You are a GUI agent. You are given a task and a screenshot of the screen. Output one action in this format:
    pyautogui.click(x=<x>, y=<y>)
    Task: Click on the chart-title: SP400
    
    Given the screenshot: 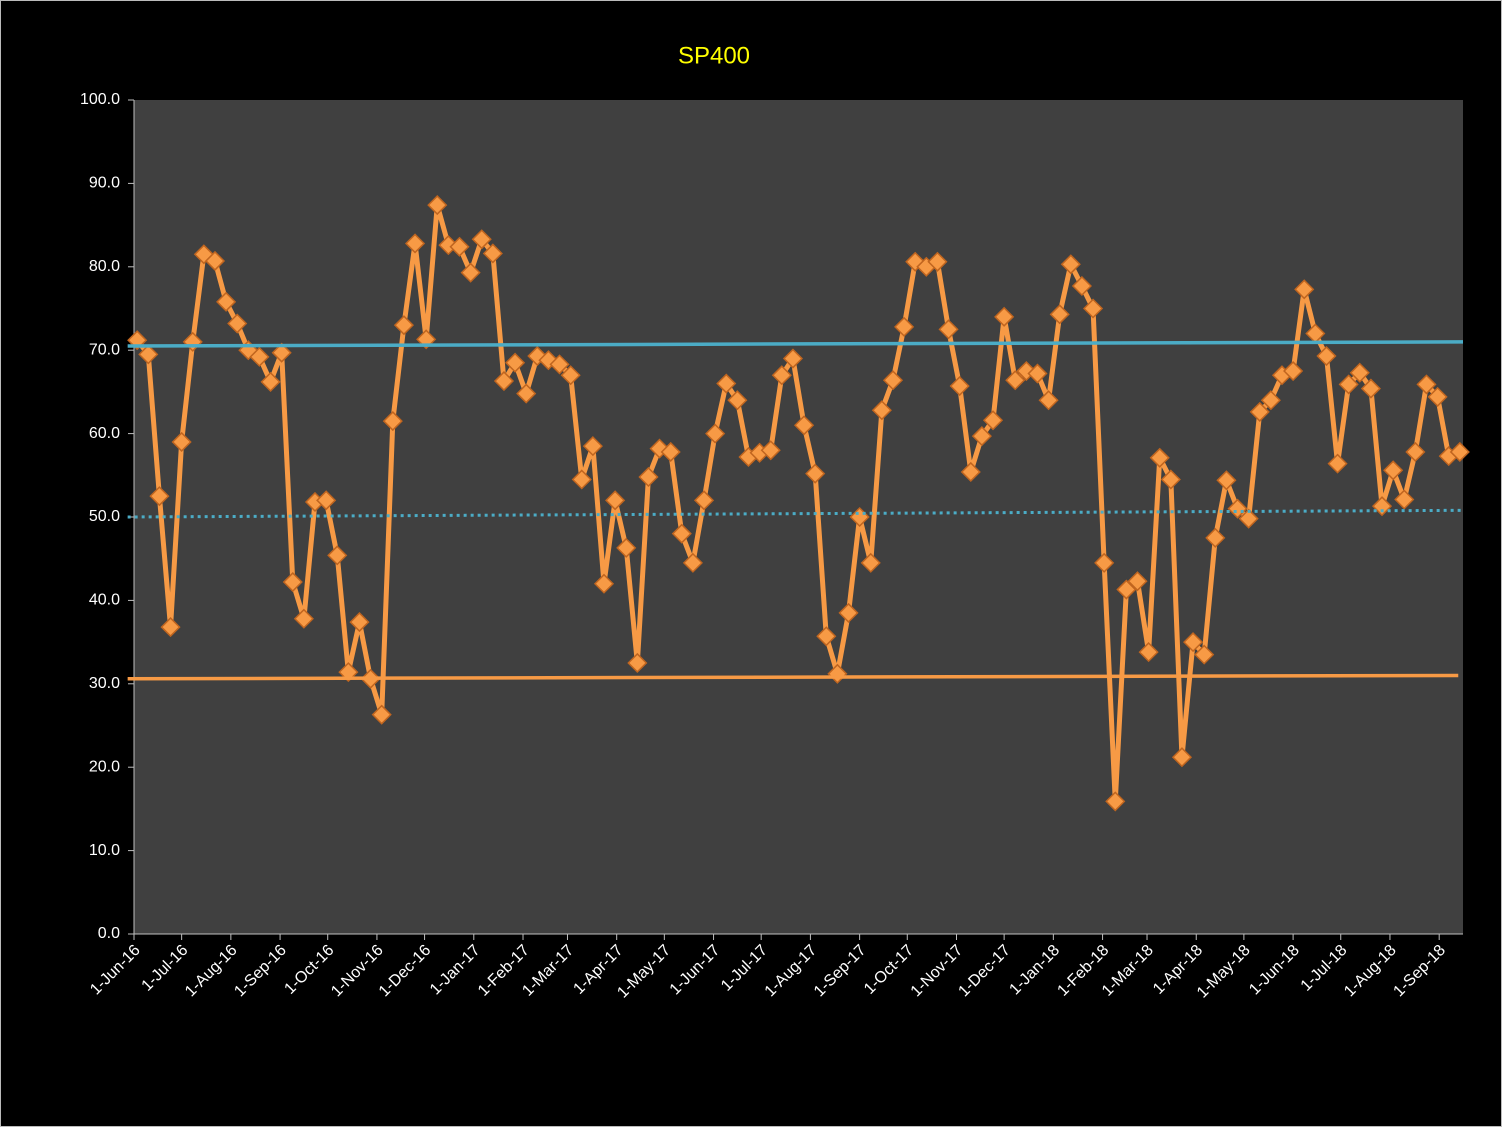 What is the action you would take?
    pyautogui.click(x=714, y=55)
    